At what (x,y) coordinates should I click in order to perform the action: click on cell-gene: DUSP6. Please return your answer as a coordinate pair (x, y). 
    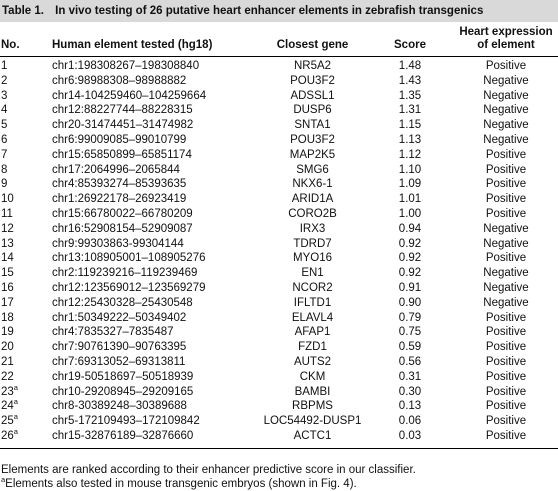
    Looking at the image, I should click on (312, 110).